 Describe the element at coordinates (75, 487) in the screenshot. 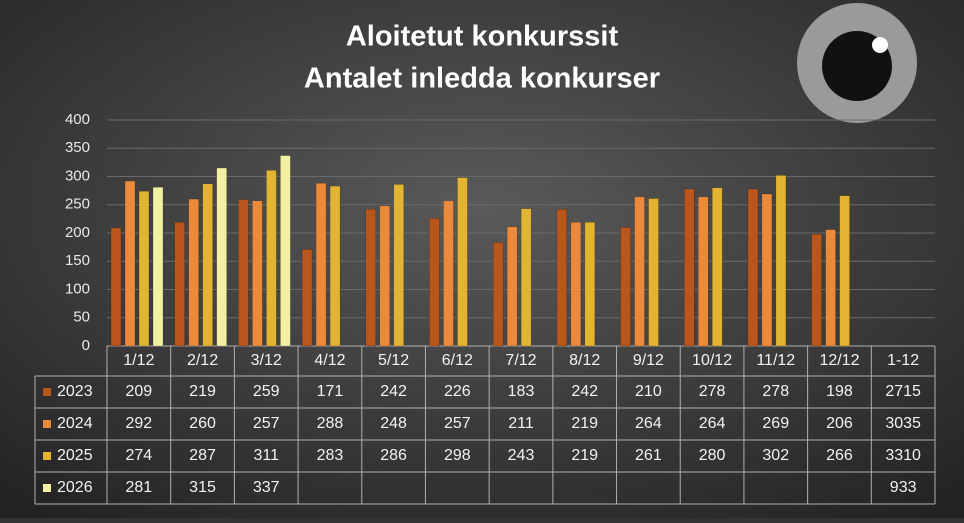

I see `legend-label: 2026` at that location.